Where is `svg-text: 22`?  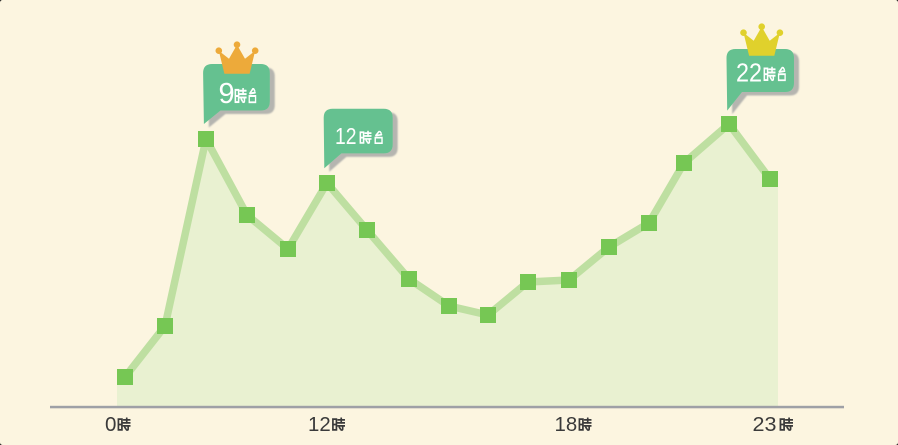 svg-text: 22 is located at coordinates (749, 73).